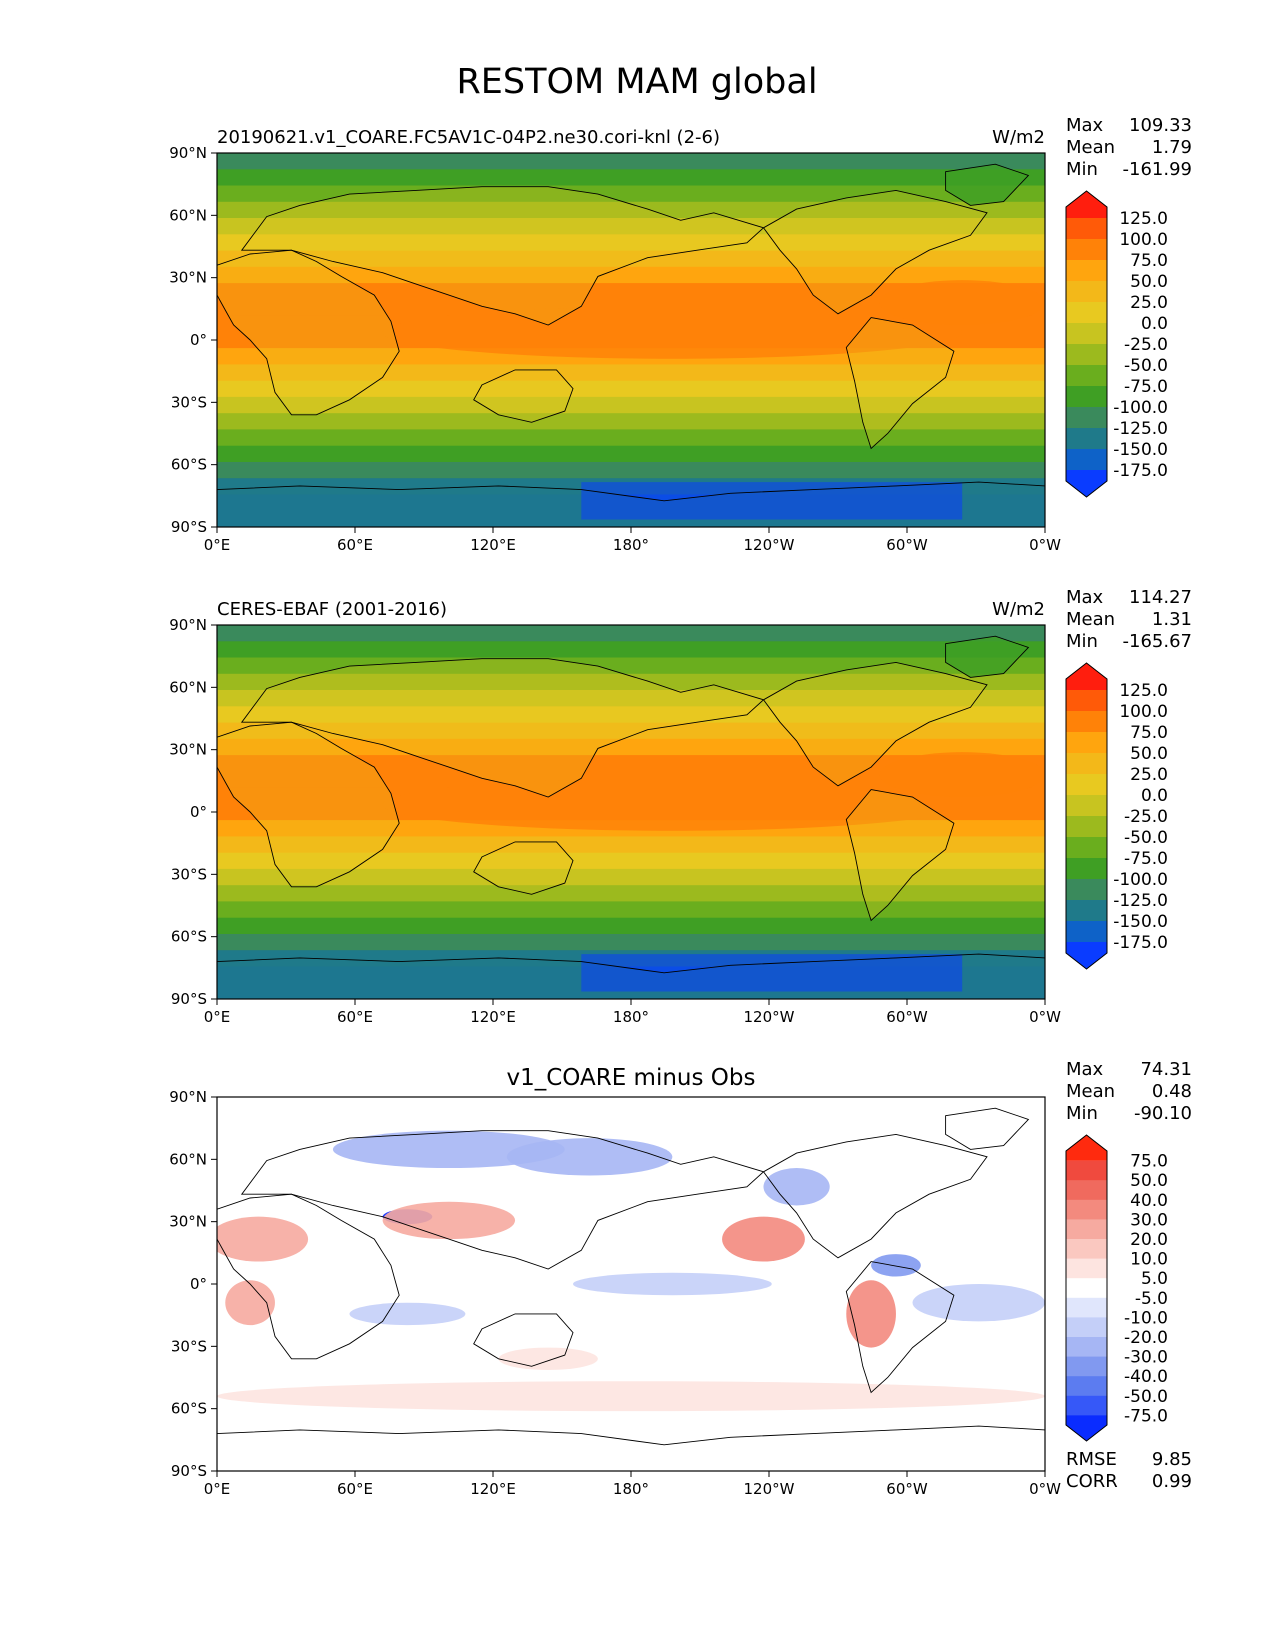 Image resolution: width=1275 pixels, height=1650 pixels. I want to click on x-tick-label: 0°W, so click(1045, 1017).